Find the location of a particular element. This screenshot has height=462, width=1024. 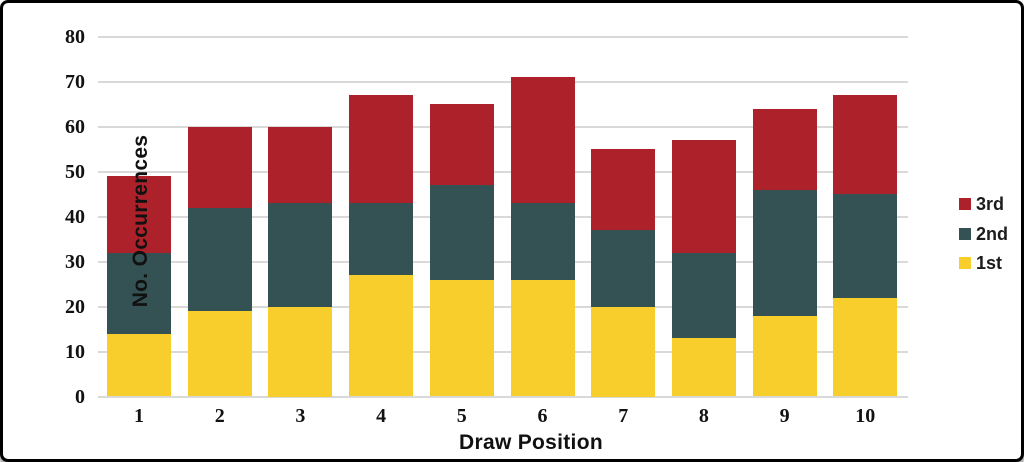

x-tick-label: 7 is located at coordinates (623, 416).